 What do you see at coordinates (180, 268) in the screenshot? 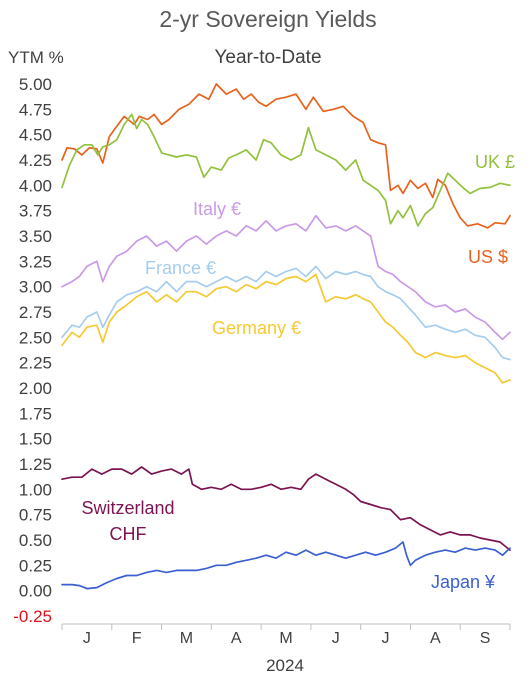
I see `series-label-france: France €` at bounding box center [180, 268].